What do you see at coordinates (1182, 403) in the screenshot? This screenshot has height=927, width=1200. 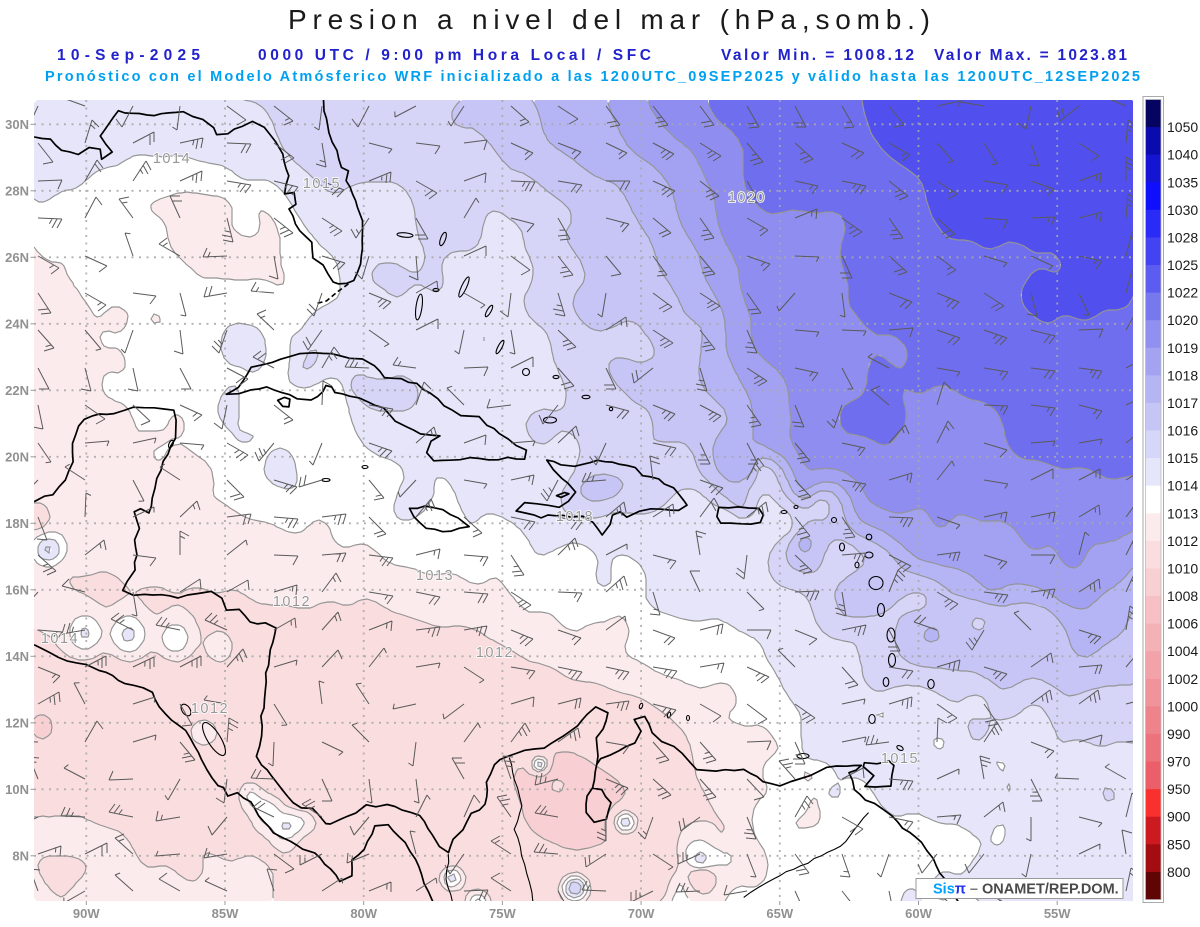 I see `svg-text: 1017` at bounding box center [1182, 403].